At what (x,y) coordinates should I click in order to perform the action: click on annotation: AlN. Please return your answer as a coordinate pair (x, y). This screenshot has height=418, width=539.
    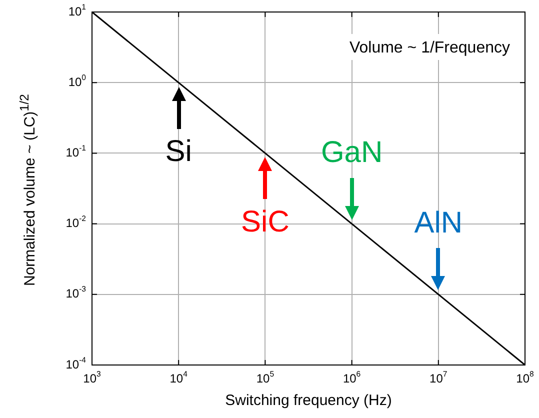
    Looking at the image, I should click on (438, 223).